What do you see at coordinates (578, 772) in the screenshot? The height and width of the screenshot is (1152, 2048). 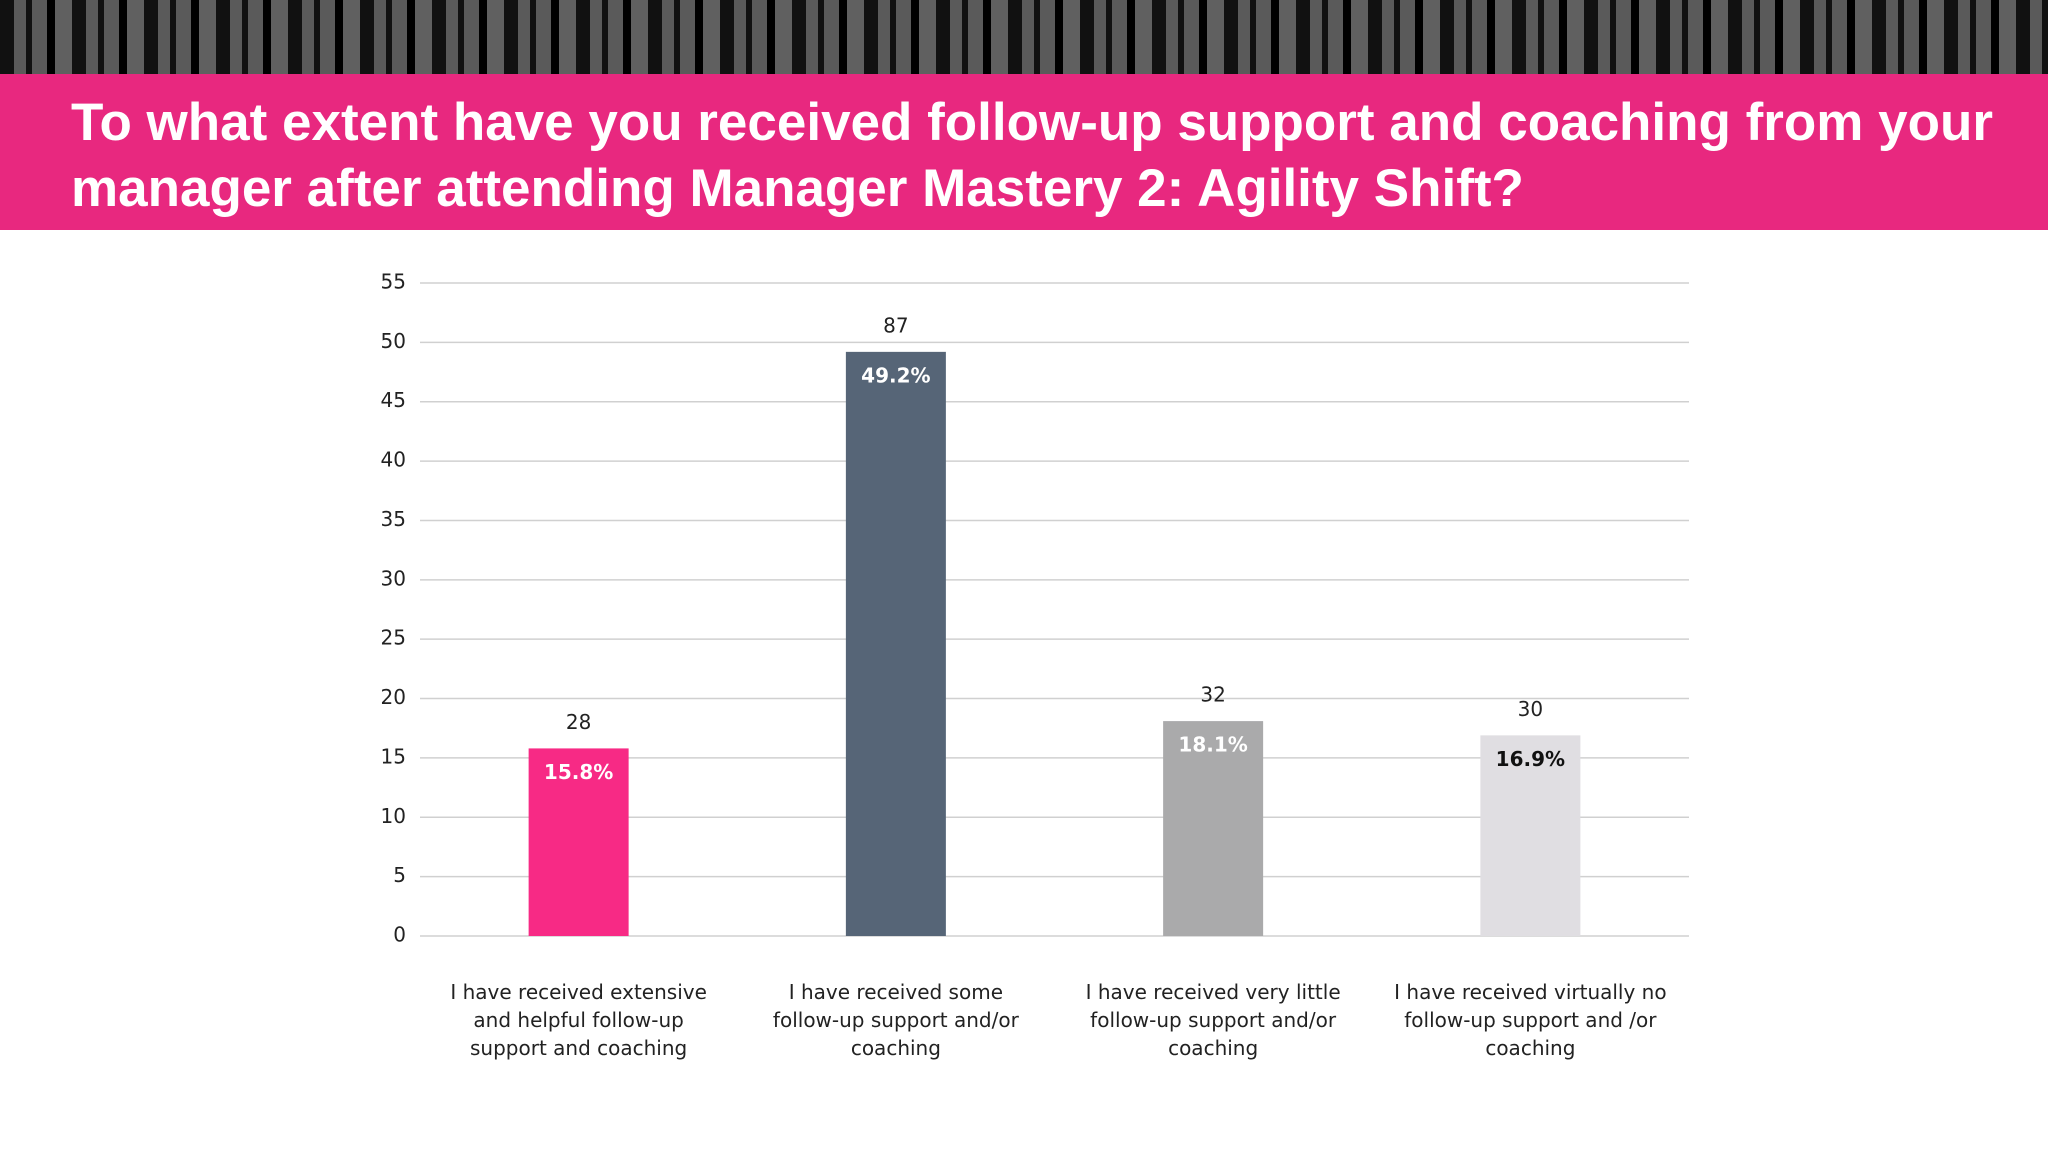 I see `value-label: 15.8%` at bounding box center [578, 772].